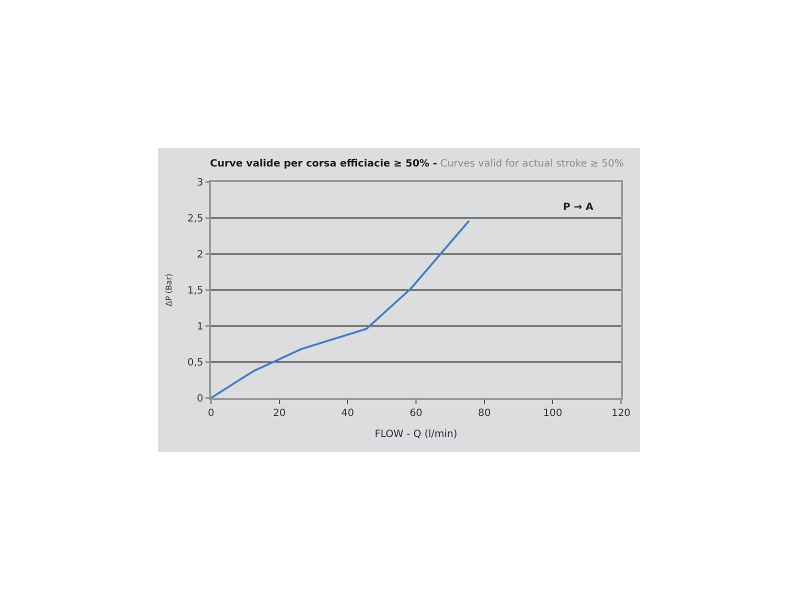  I want to click on x-tick-label: 0, so click(211, 413).